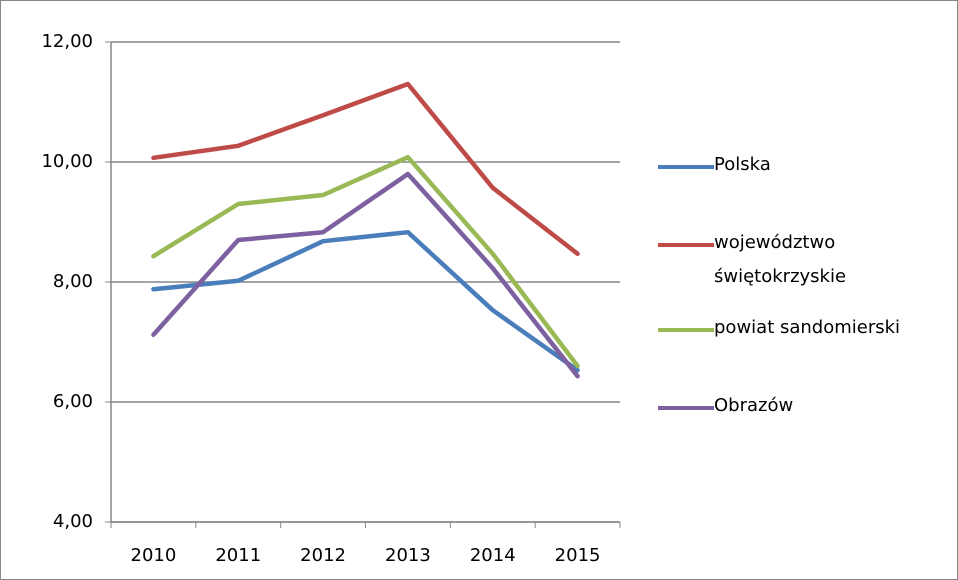  What do you see at coordinates (408, 555) in the screenshot?
I see `x-tick-label: 2013` at bounding box center [408, 555].